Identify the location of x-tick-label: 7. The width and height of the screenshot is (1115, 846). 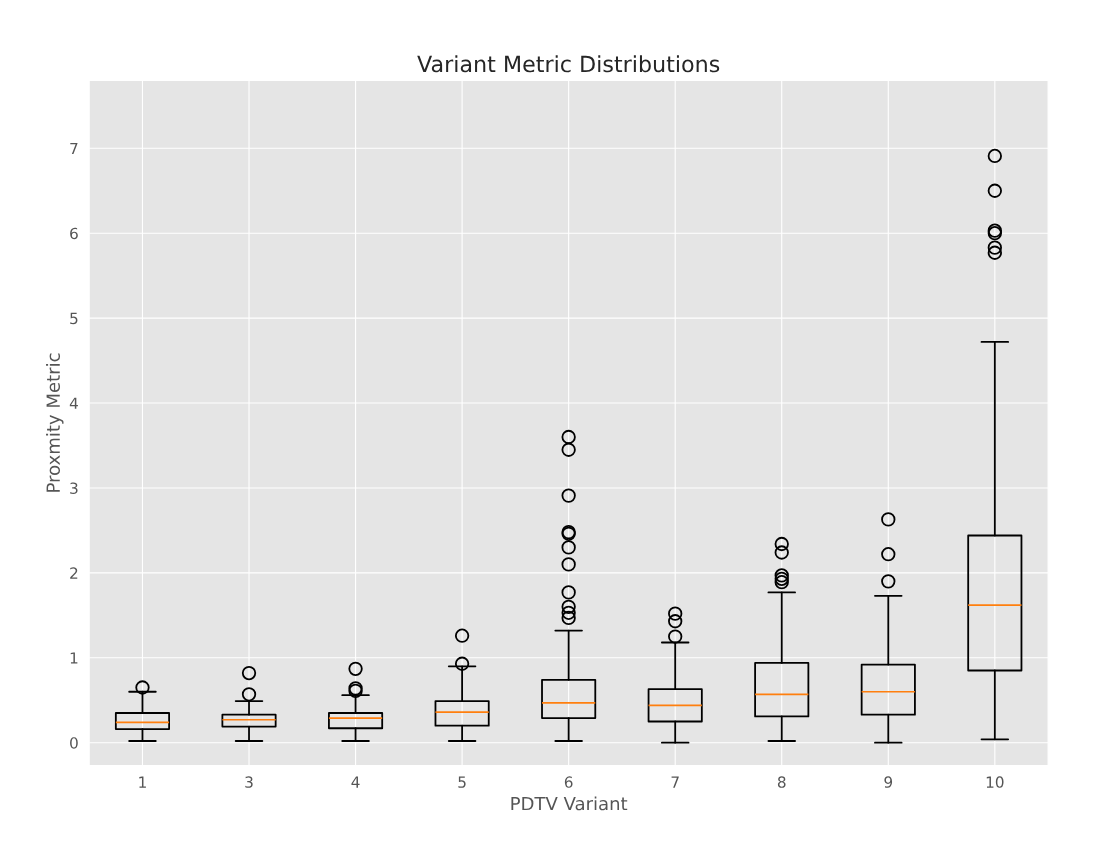
(675, 782).